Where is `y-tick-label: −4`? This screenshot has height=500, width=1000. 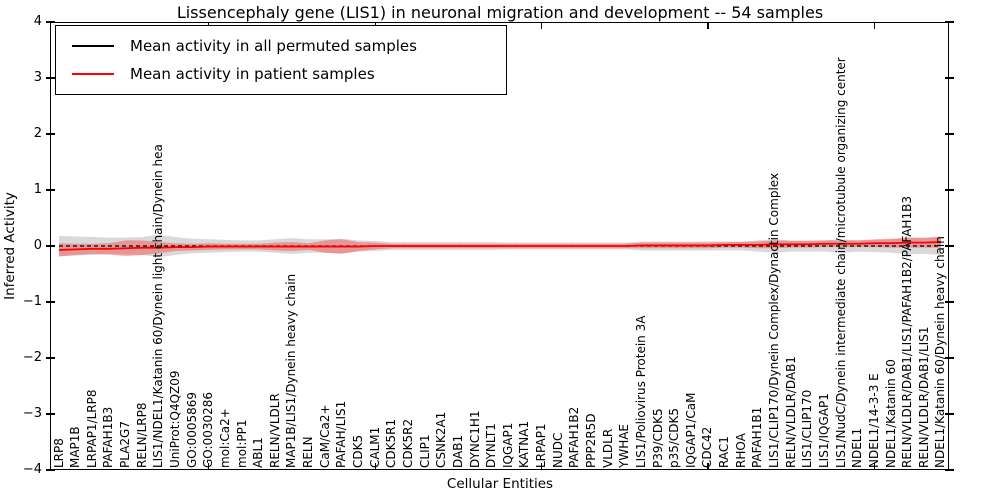
y-tick-label: −4 is located at coordinates (32, 469).